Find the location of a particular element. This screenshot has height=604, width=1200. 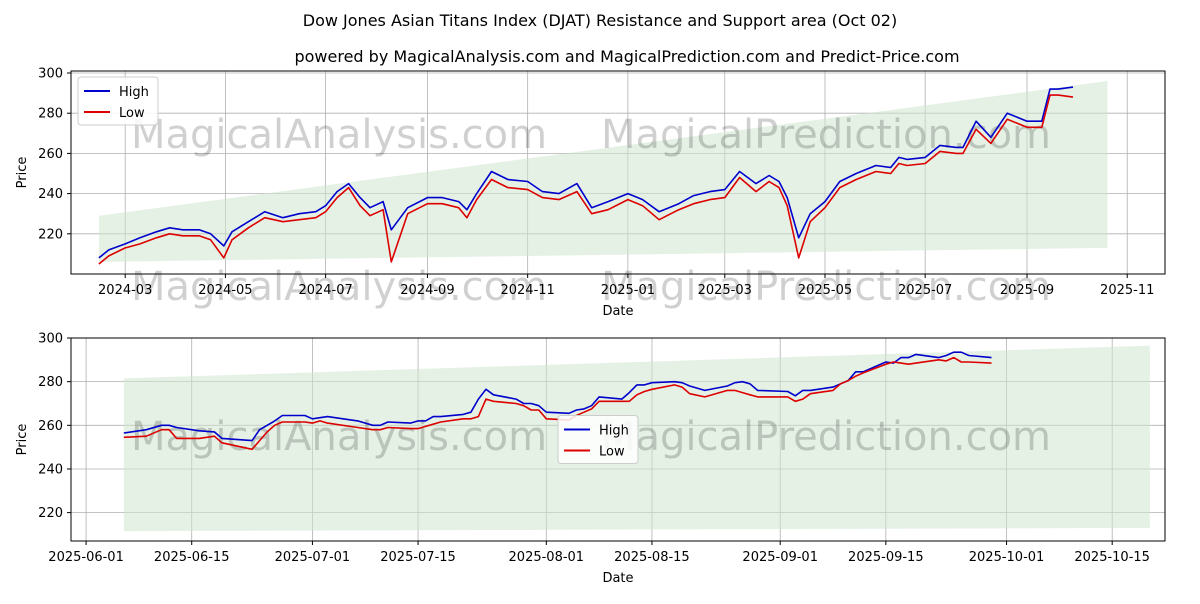

x-tick-label: 2025-07-01 is located at coordinates (313, 557).